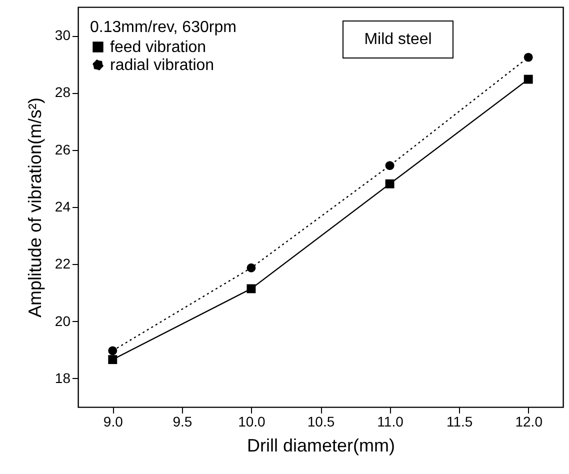 Image resolution: width=569 pixels, height=474 pixels. Describe the element at coordinates (62, 378) in the screenshot. I see `y-tick-label: 18` at that location.